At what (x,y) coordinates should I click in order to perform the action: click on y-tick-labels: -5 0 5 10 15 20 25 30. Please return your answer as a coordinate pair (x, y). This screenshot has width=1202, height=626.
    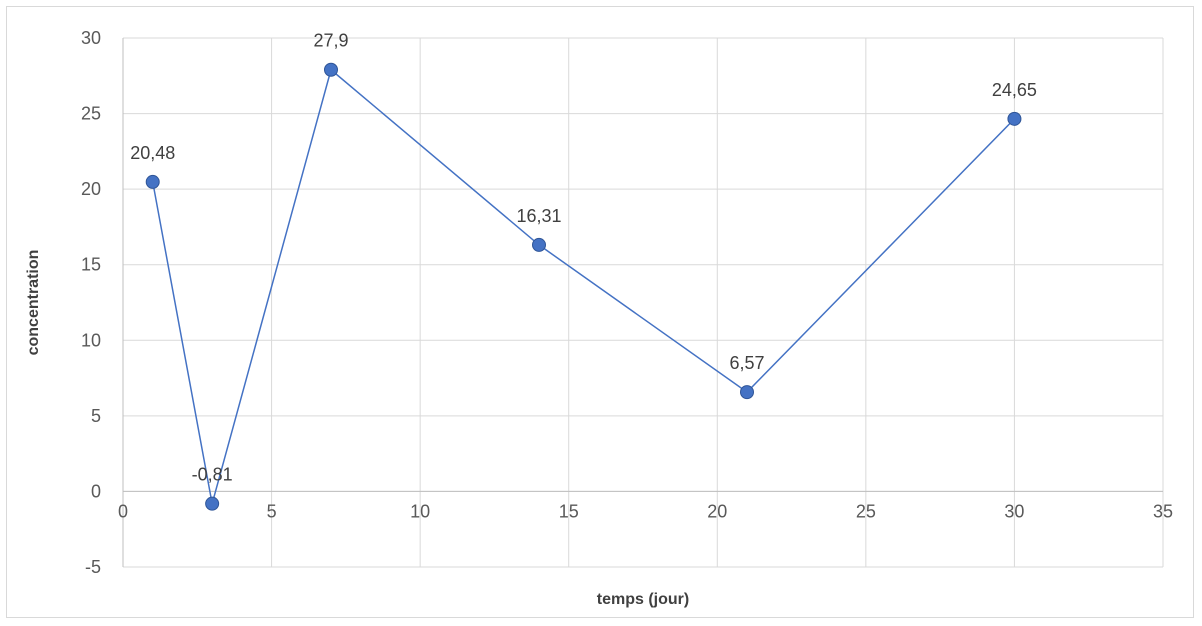
    Looking at the image, I should click on (91, 302).